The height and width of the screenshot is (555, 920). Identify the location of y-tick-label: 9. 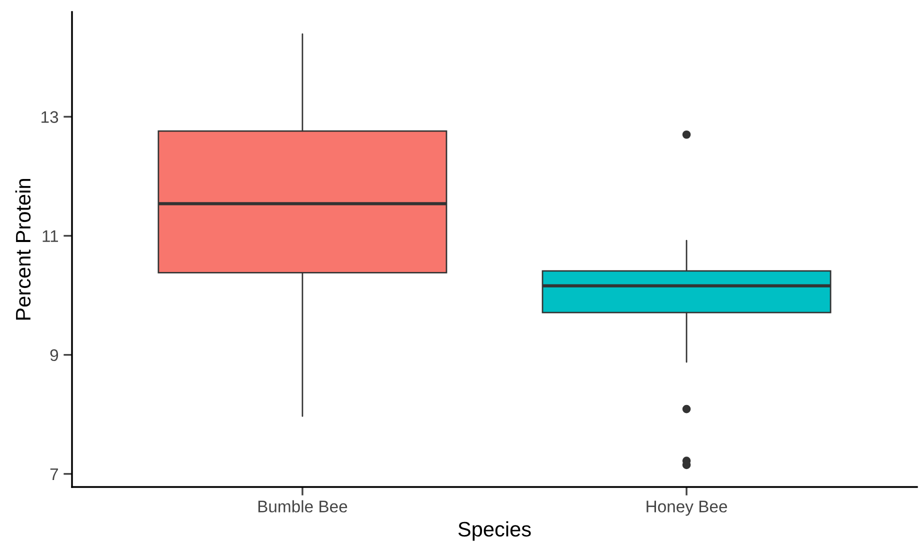
(54, 355).